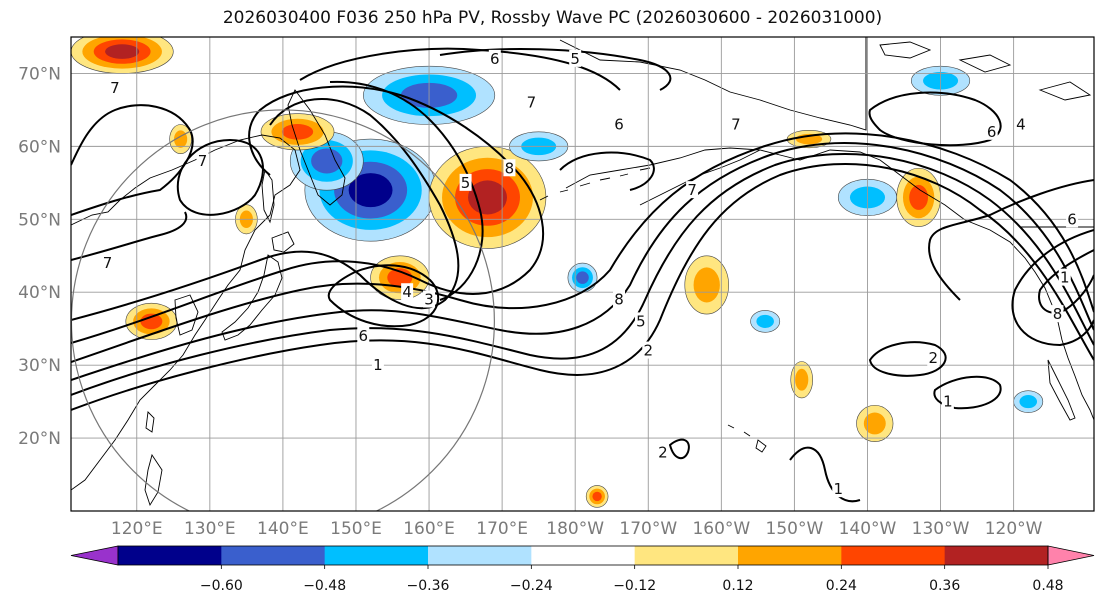 This screenshot has height=604, width=1105. Describe the element at coordinates (356, 529) in the screenshot. I see `lon-tick-label: 150°E` at that location.